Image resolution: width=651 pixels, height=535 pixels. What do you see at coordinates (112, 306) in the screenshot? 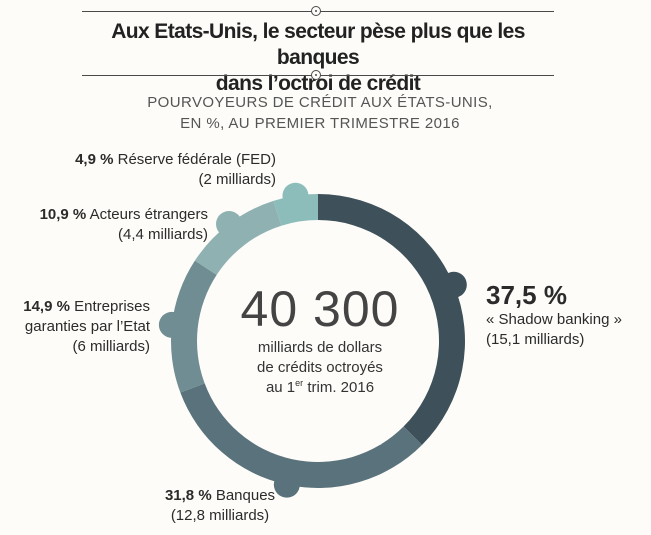
I see `label-gse-name-1: Entreprises` at bounding box center [112, 306].